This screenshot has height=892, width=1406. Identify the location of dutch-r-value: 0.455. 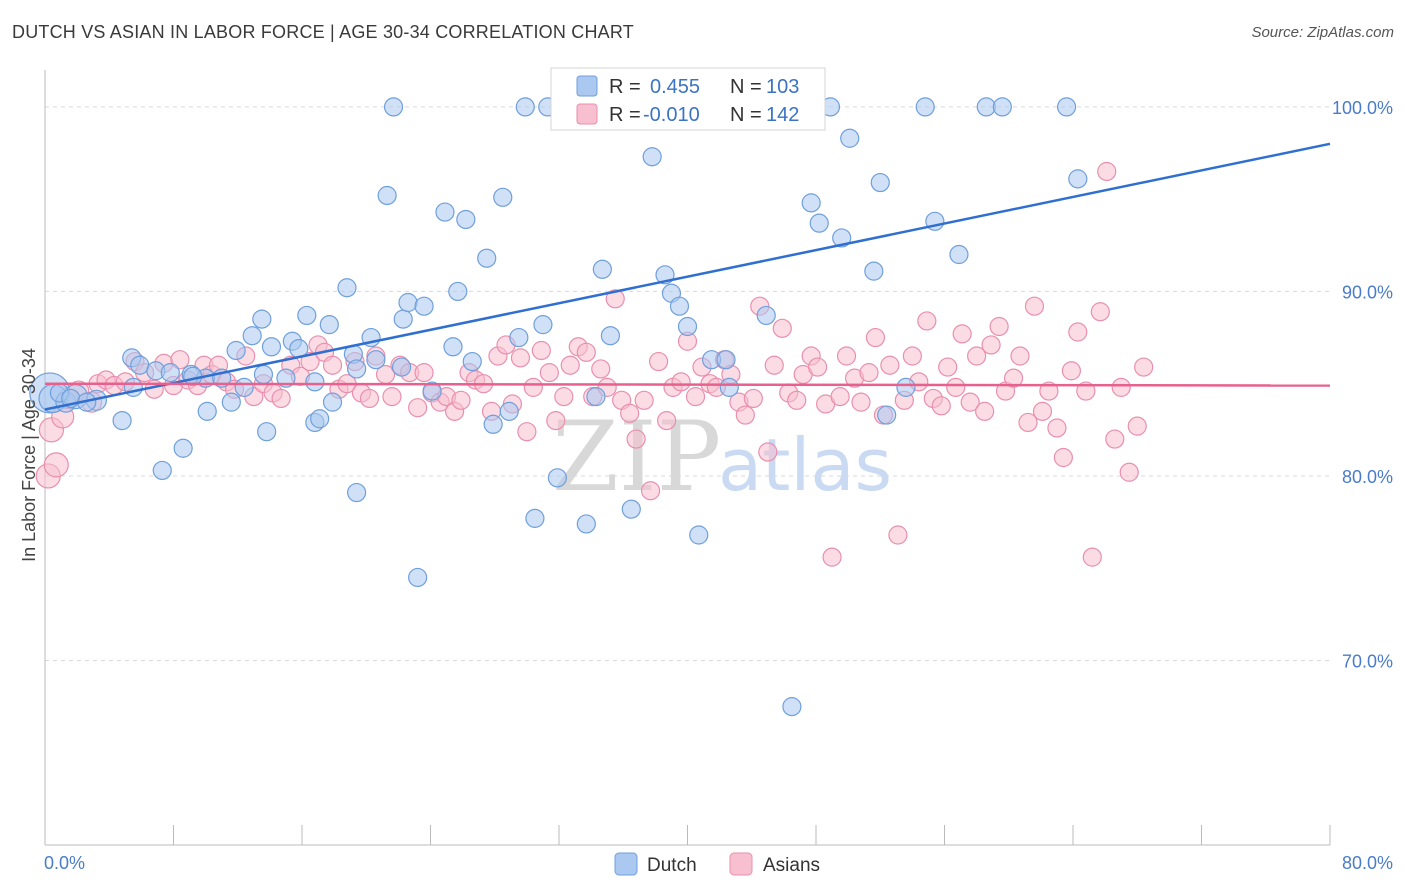
(675, 87).